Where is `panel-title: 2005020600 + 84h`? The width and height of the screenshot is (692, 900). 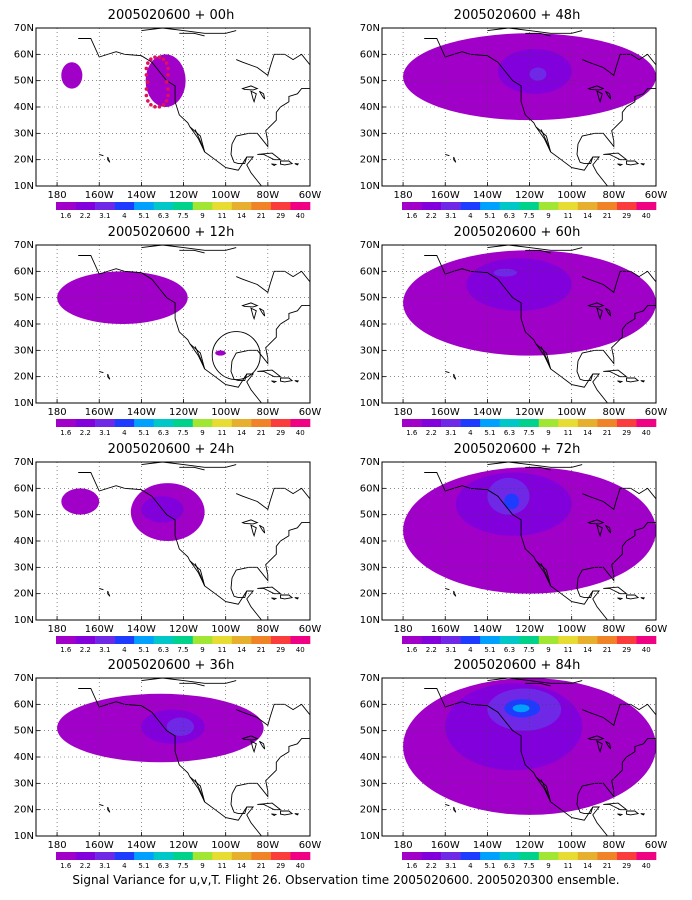 panel-title: 2005020600 + 84h is located at coordinates (517, 665).